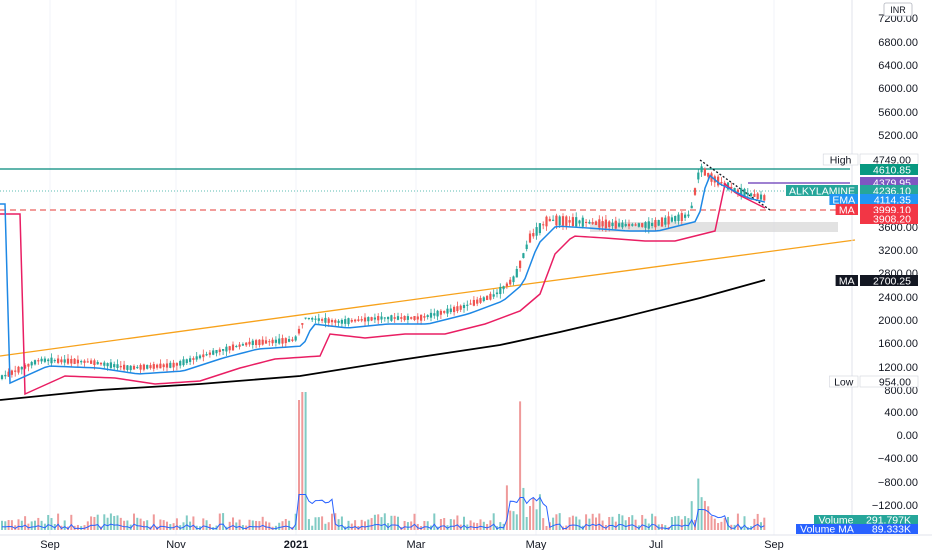 The height and width of the screenshot is (550, 932). I want to click on price-label-8: 954.00 Low, so click(874, 382).